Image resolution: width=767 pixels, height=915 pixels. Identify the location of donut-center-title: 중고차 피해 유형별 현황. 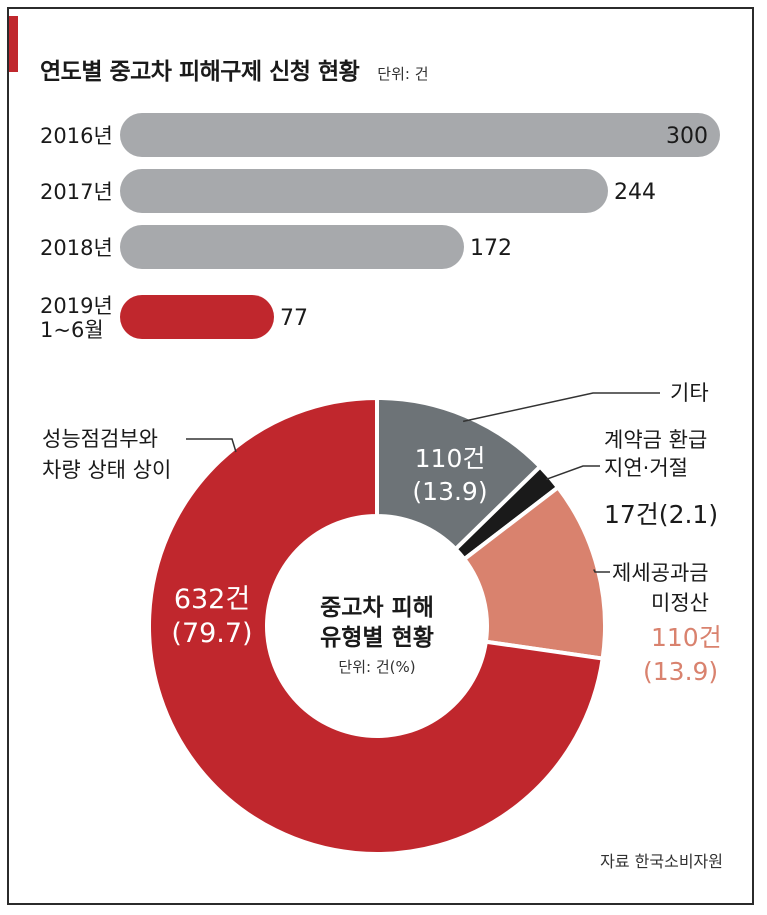
(377, 623).